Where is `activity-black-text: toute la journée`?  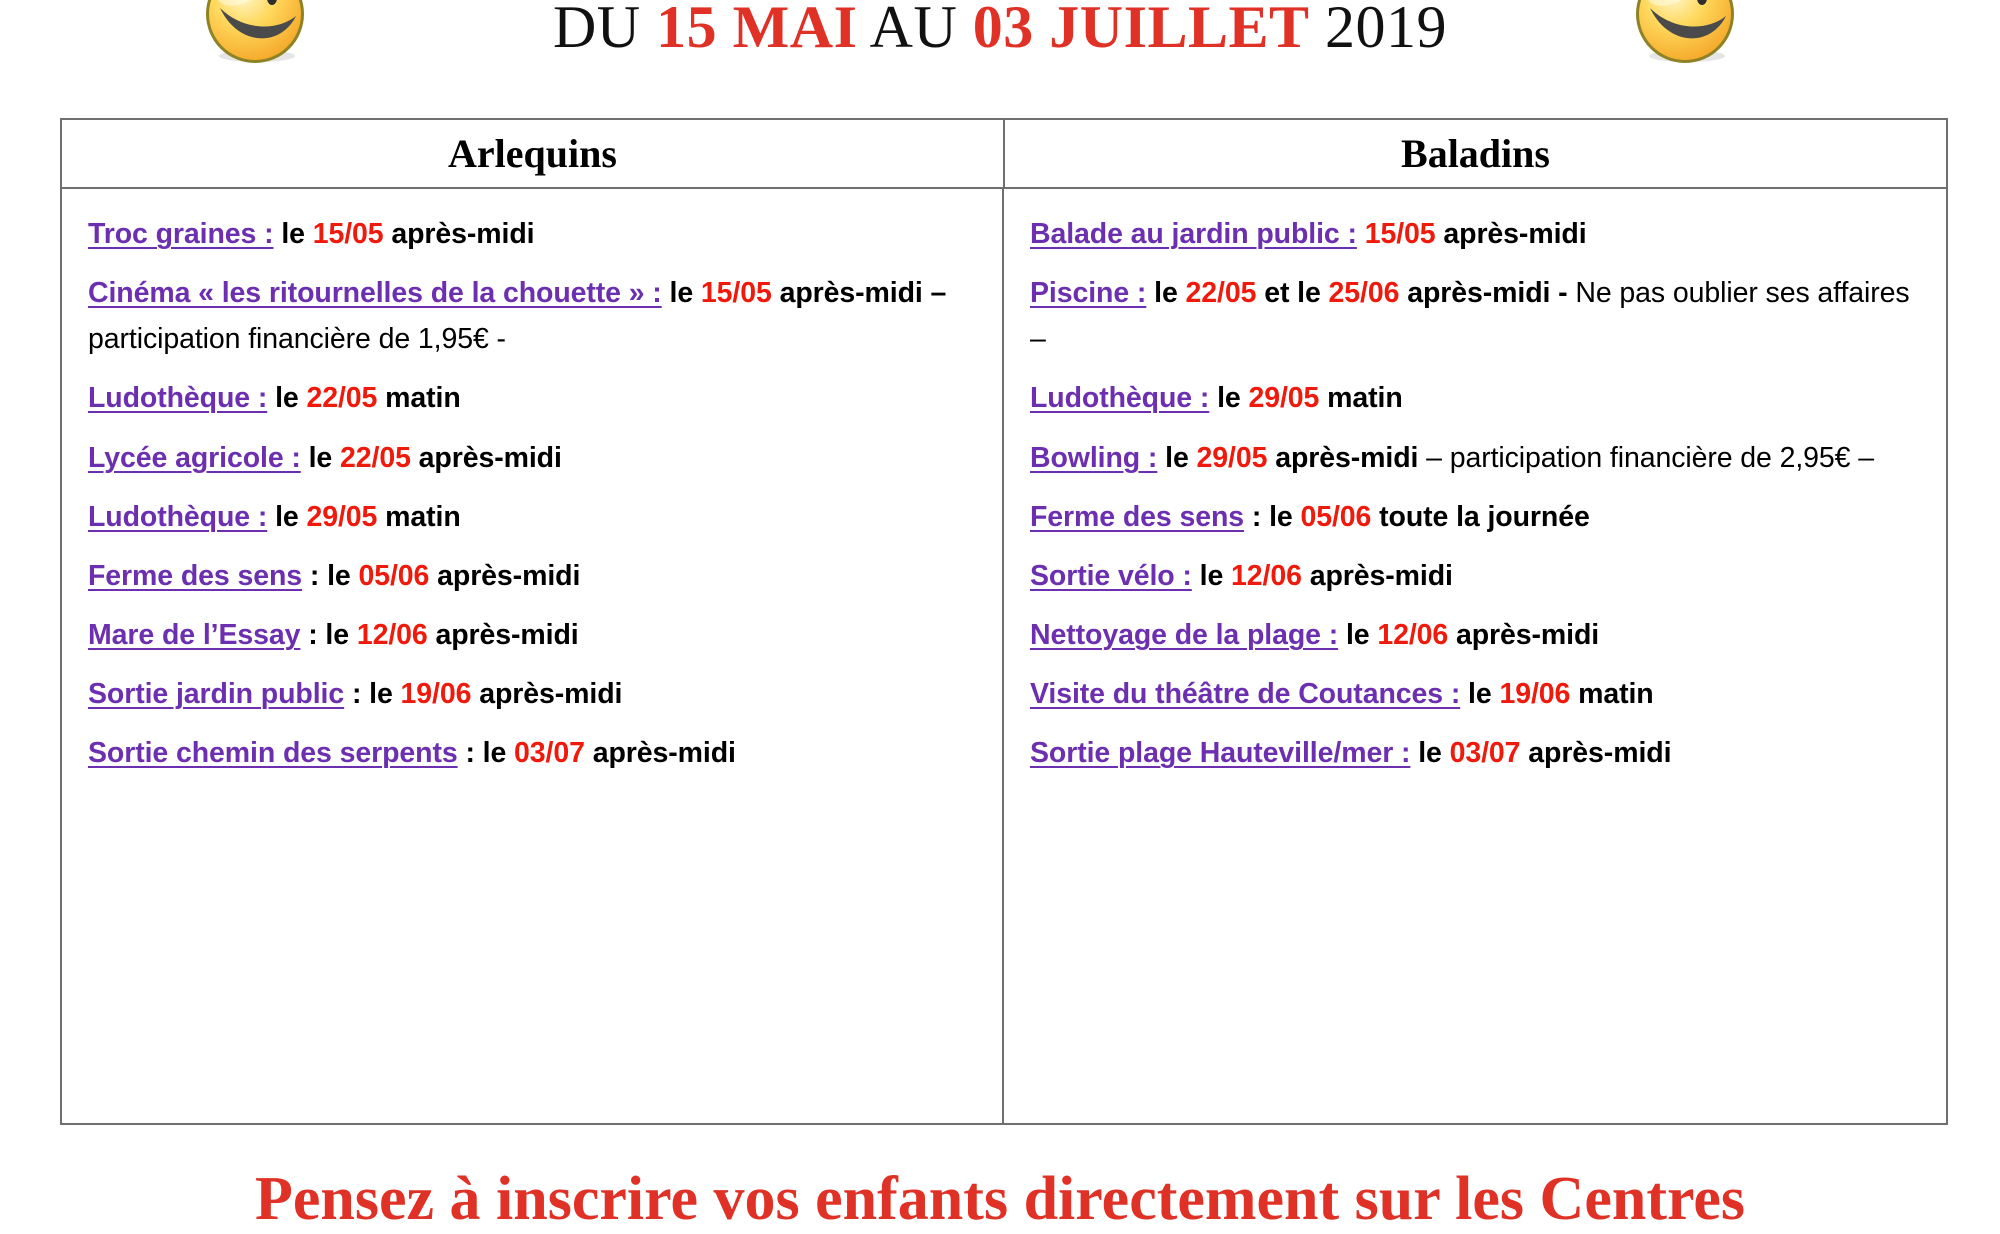 activity-black-text: toute la journée is located at coordinates (1480, 516).